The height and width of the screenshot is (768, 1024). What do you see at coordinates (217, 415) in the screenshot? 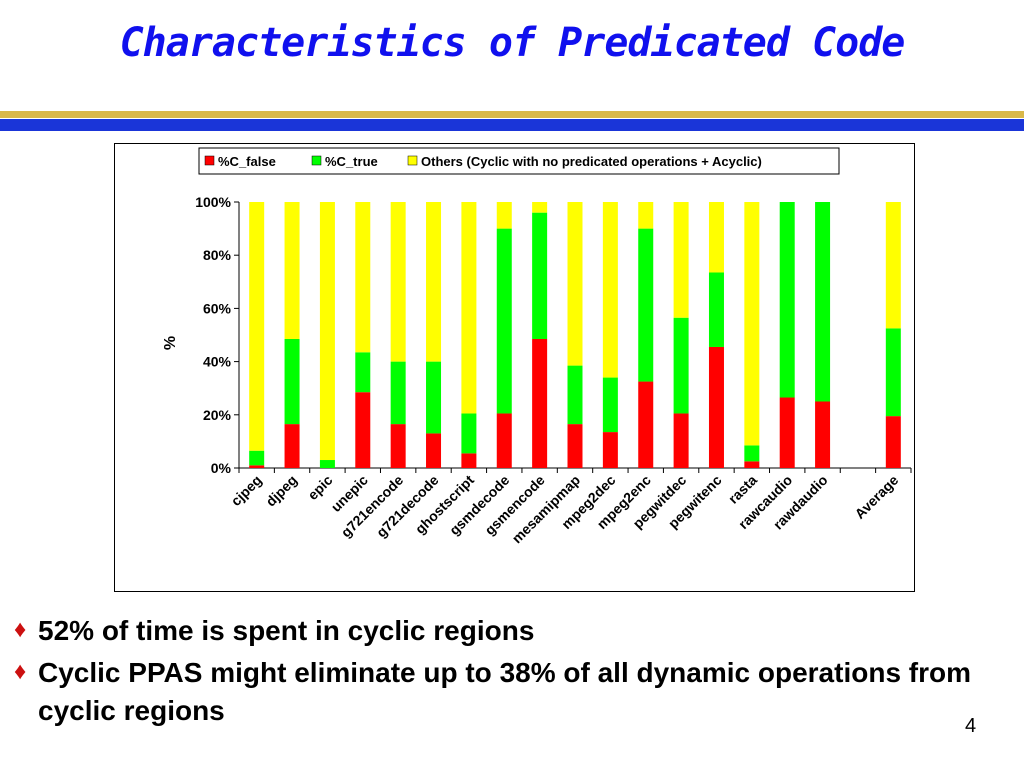
I see `y-tick-label: 20%` at bounding box center [217, 415].